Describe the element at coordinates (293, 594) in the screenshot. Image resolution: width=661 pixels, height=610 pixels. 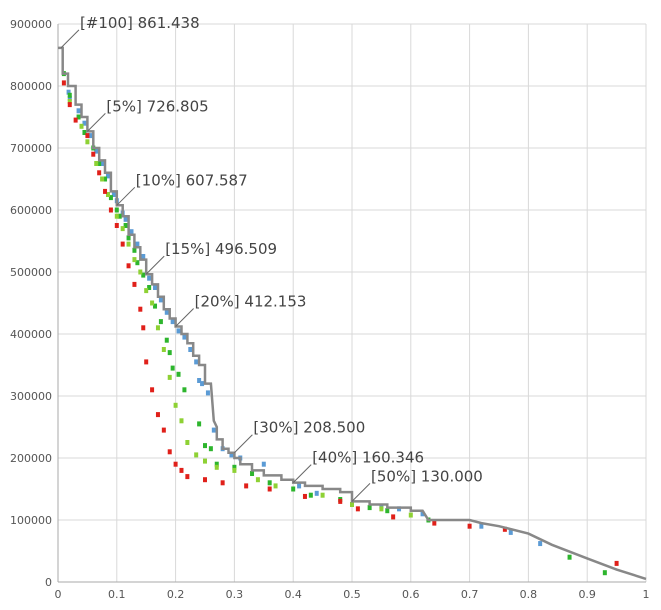
I see `x-tick-label: 0.4` at that location.